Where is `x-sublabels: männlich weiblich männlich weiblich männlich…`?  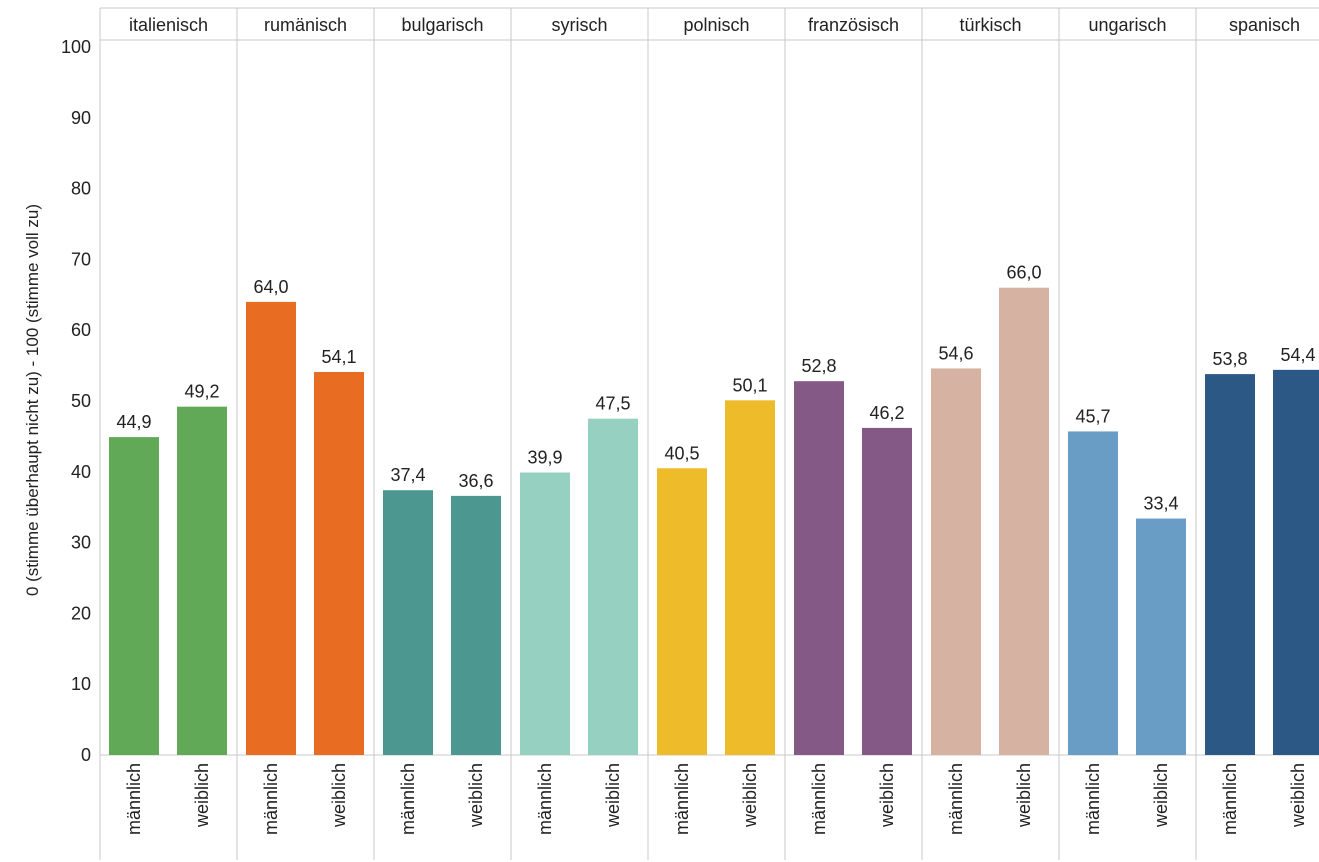 x-sublabels: männlich weiblich männlich weiblich männlich… is located at coordinates (716, 799).